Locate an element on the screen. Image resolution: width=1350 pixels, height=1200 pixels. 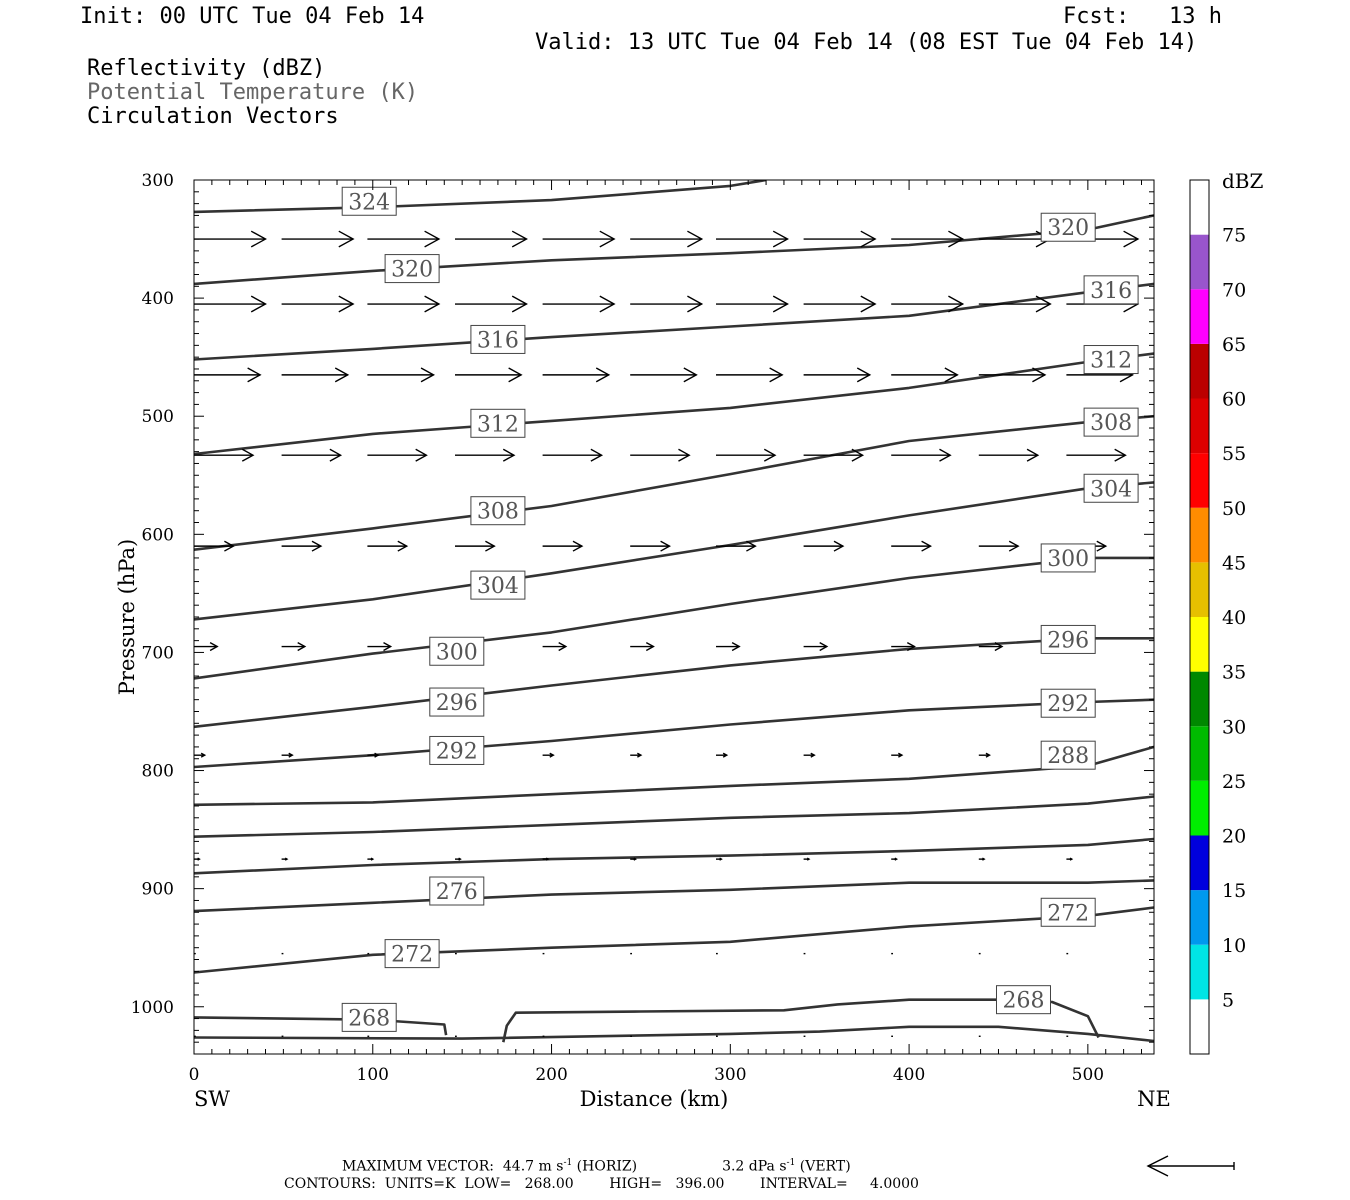
x-axis-label: Distance (km) is located at coordinates (654, 1099).